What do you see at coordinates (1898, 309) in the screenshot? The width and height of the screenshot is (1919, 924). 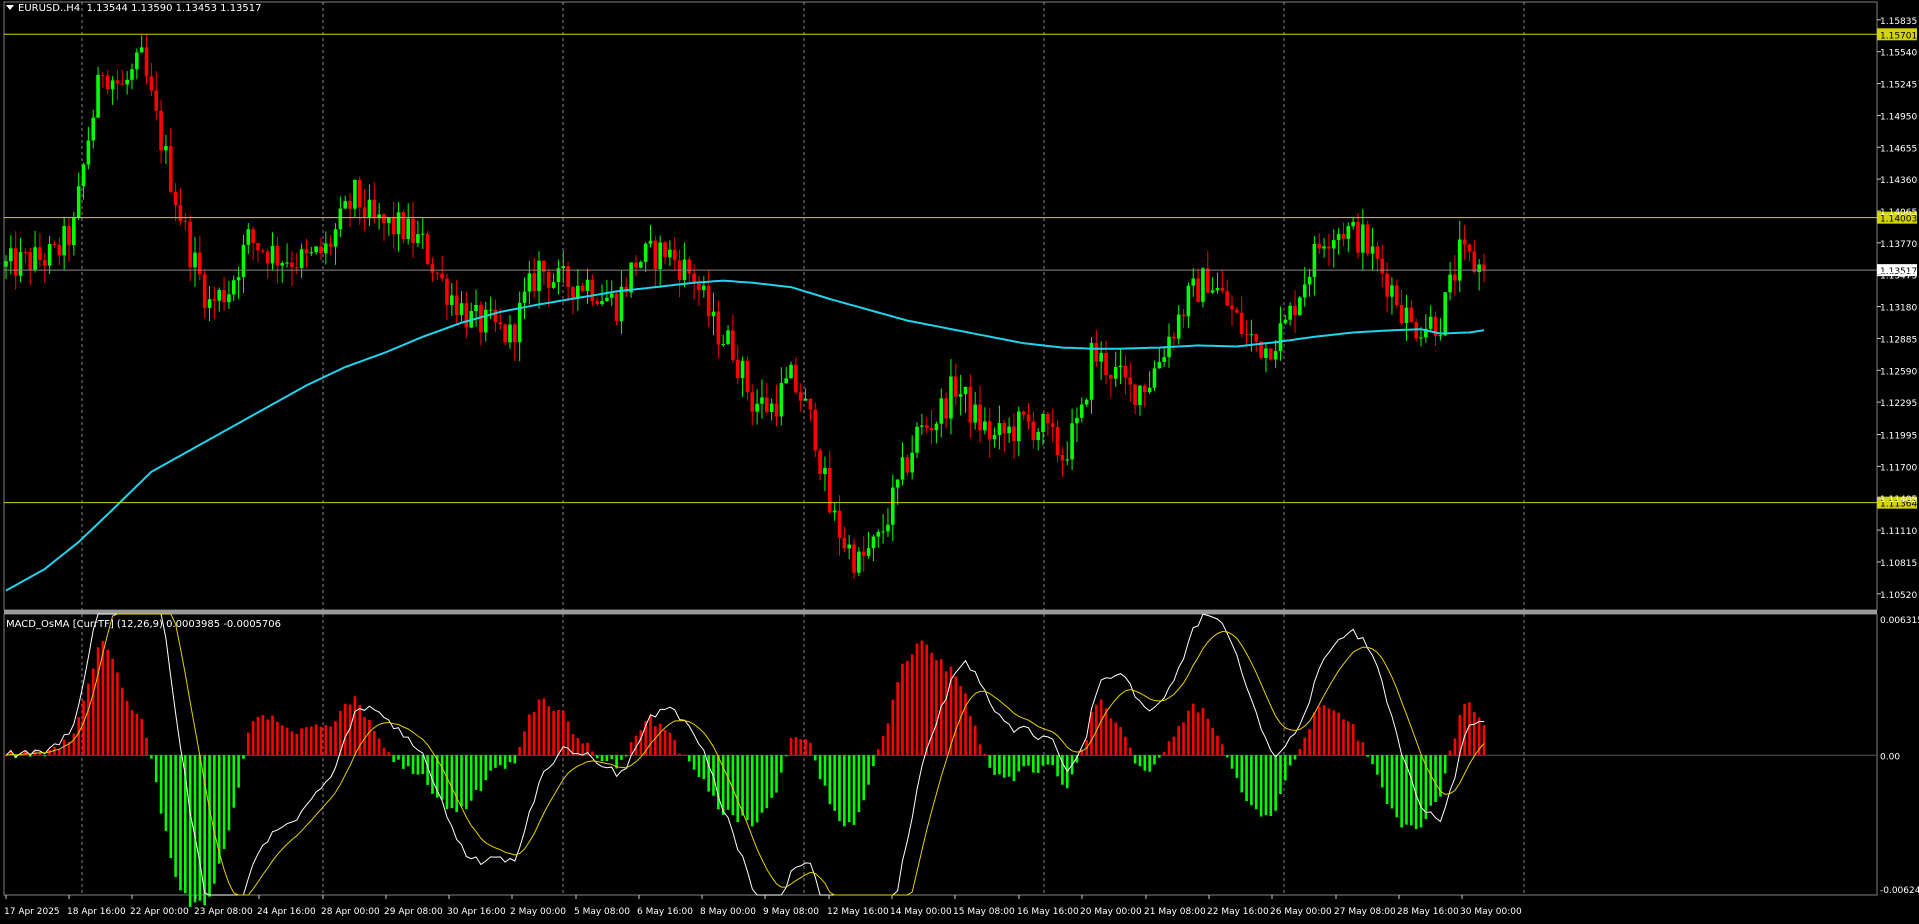 I see `price-tick-label: 1.13180` at bounding box center [1898, 309].